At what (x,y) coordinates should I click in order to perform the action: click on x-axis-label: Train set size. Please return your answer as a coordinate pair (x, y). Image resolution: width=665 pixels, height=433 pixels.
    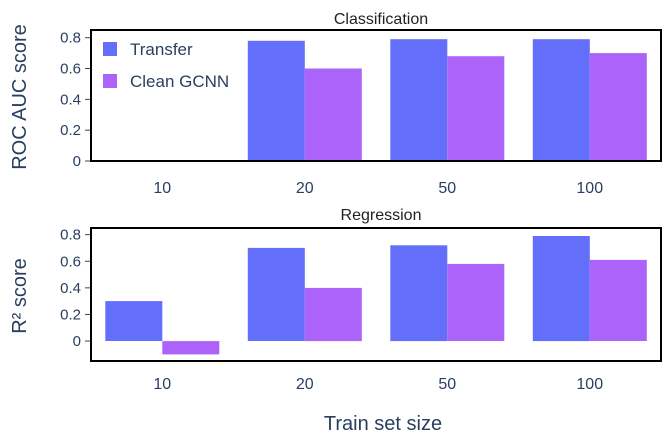
    Looking at the image, I should click on (383, 423).